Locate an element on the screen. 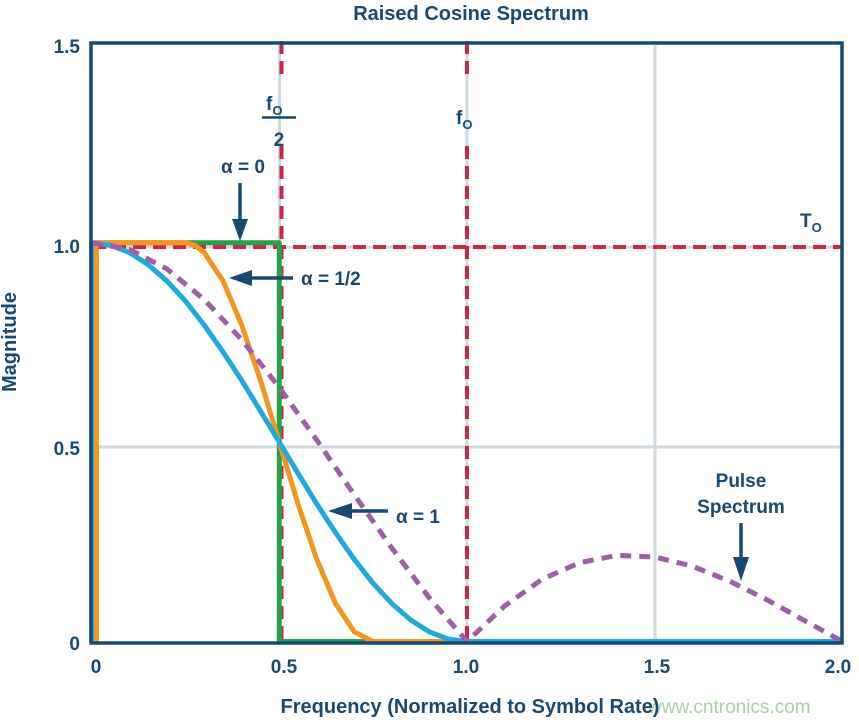 This screenshot has height=722, width=859. alpha0-arrow-head is located at coordinates (240, 230).